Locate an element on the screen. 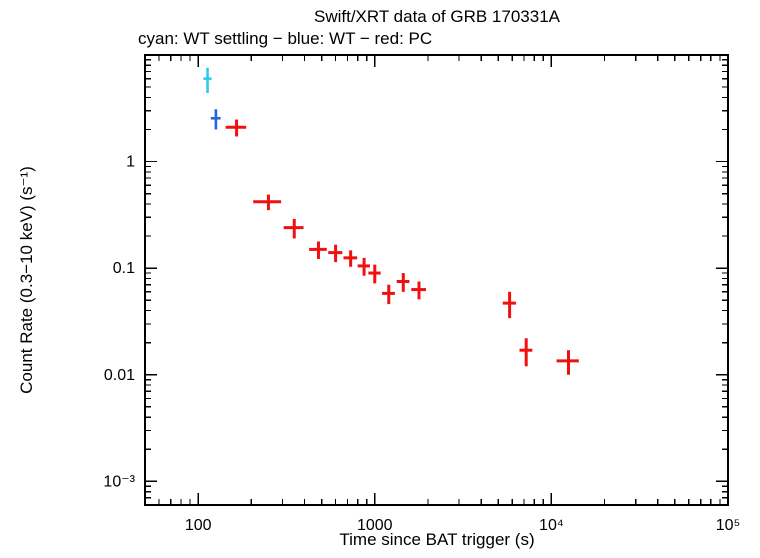 The height and width of the screenshot is (558, 760). x-tick-label: 10⁴ is located at coordinates (551, 525).